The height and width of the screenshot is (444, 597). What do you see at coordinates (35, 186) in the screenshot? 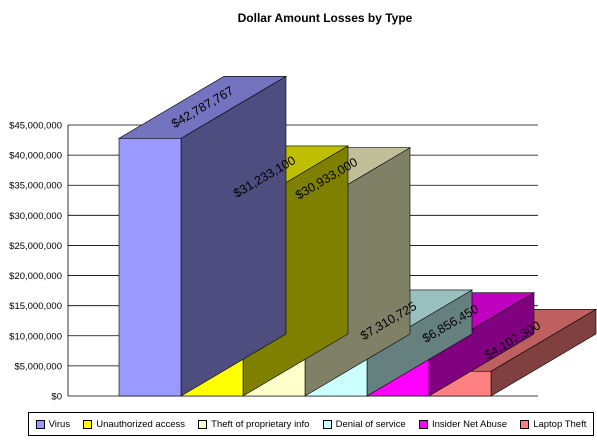
I see `y-tick-label: $35,000,000` at bounding box center [35, 186].